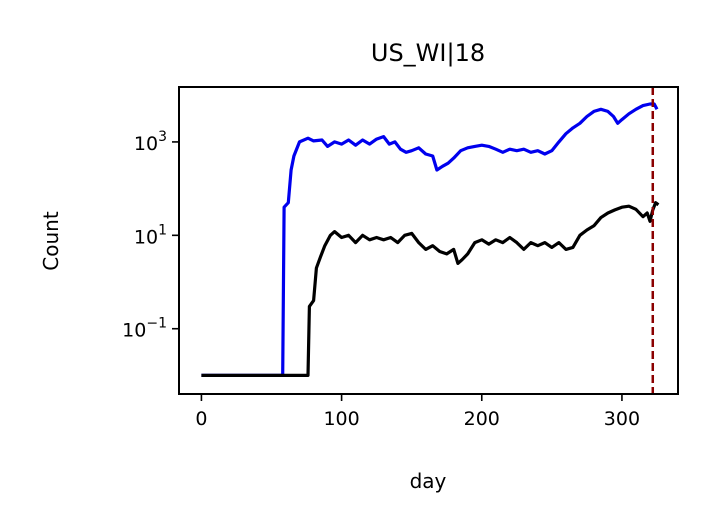 The height and width of the screenshot is (531, 708). Describe the element at coordinates (150, 142) in the screenshot. I see `y-tick-label: 10³` at that location.